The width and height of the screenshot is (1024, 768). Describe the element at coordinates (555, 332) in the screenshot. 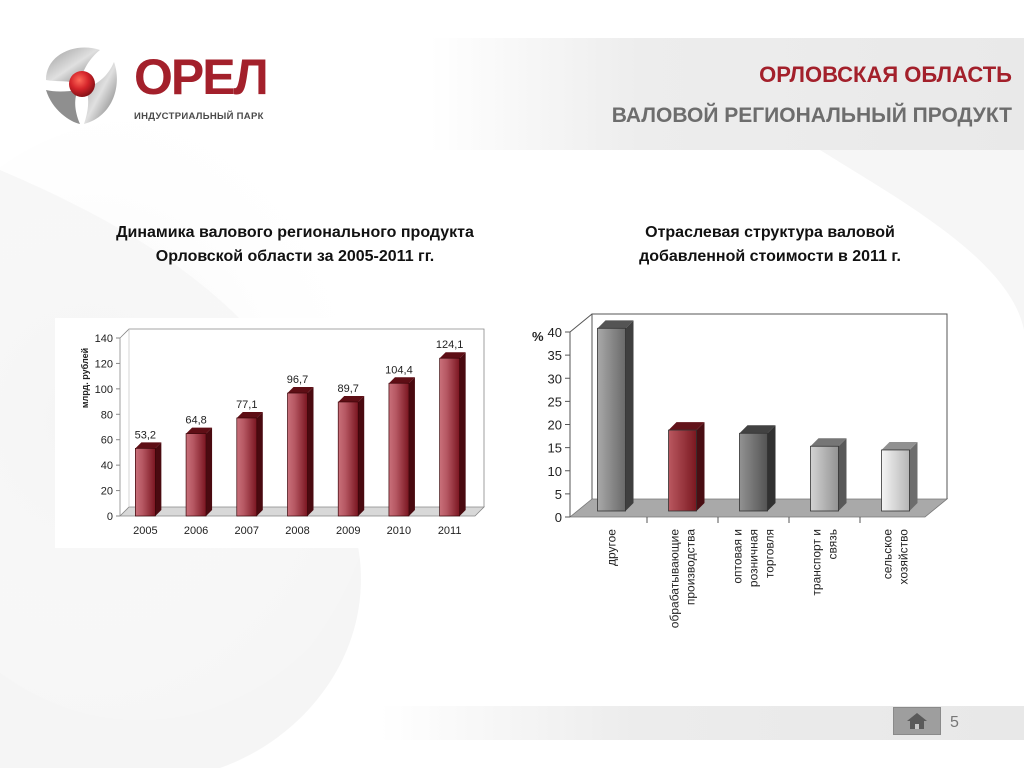

I see `chart2-y-tick-label: 40` at that location.